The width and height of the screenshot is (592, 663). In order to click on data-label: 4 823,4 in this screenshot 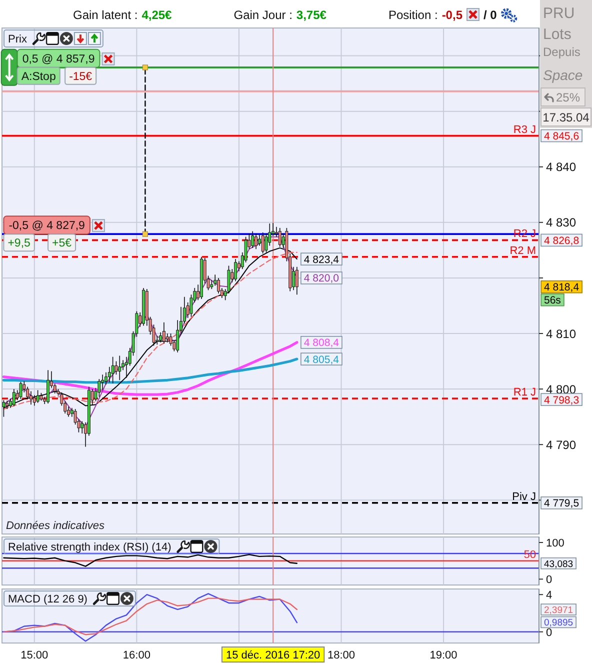, I will do `click(322, 260)`.